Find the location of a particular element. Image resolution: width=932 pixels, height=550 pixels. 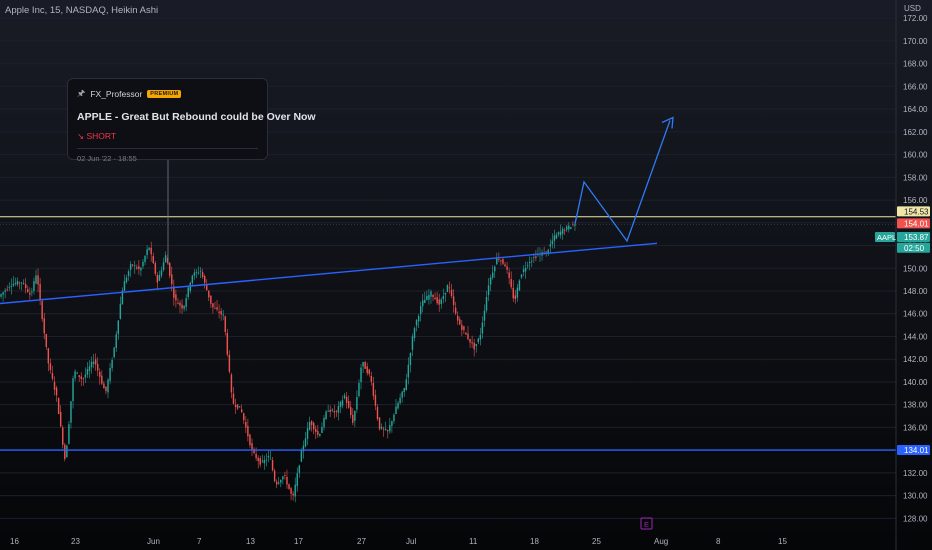

support-price-label: 134.01 is located at coordinates (916, 450).